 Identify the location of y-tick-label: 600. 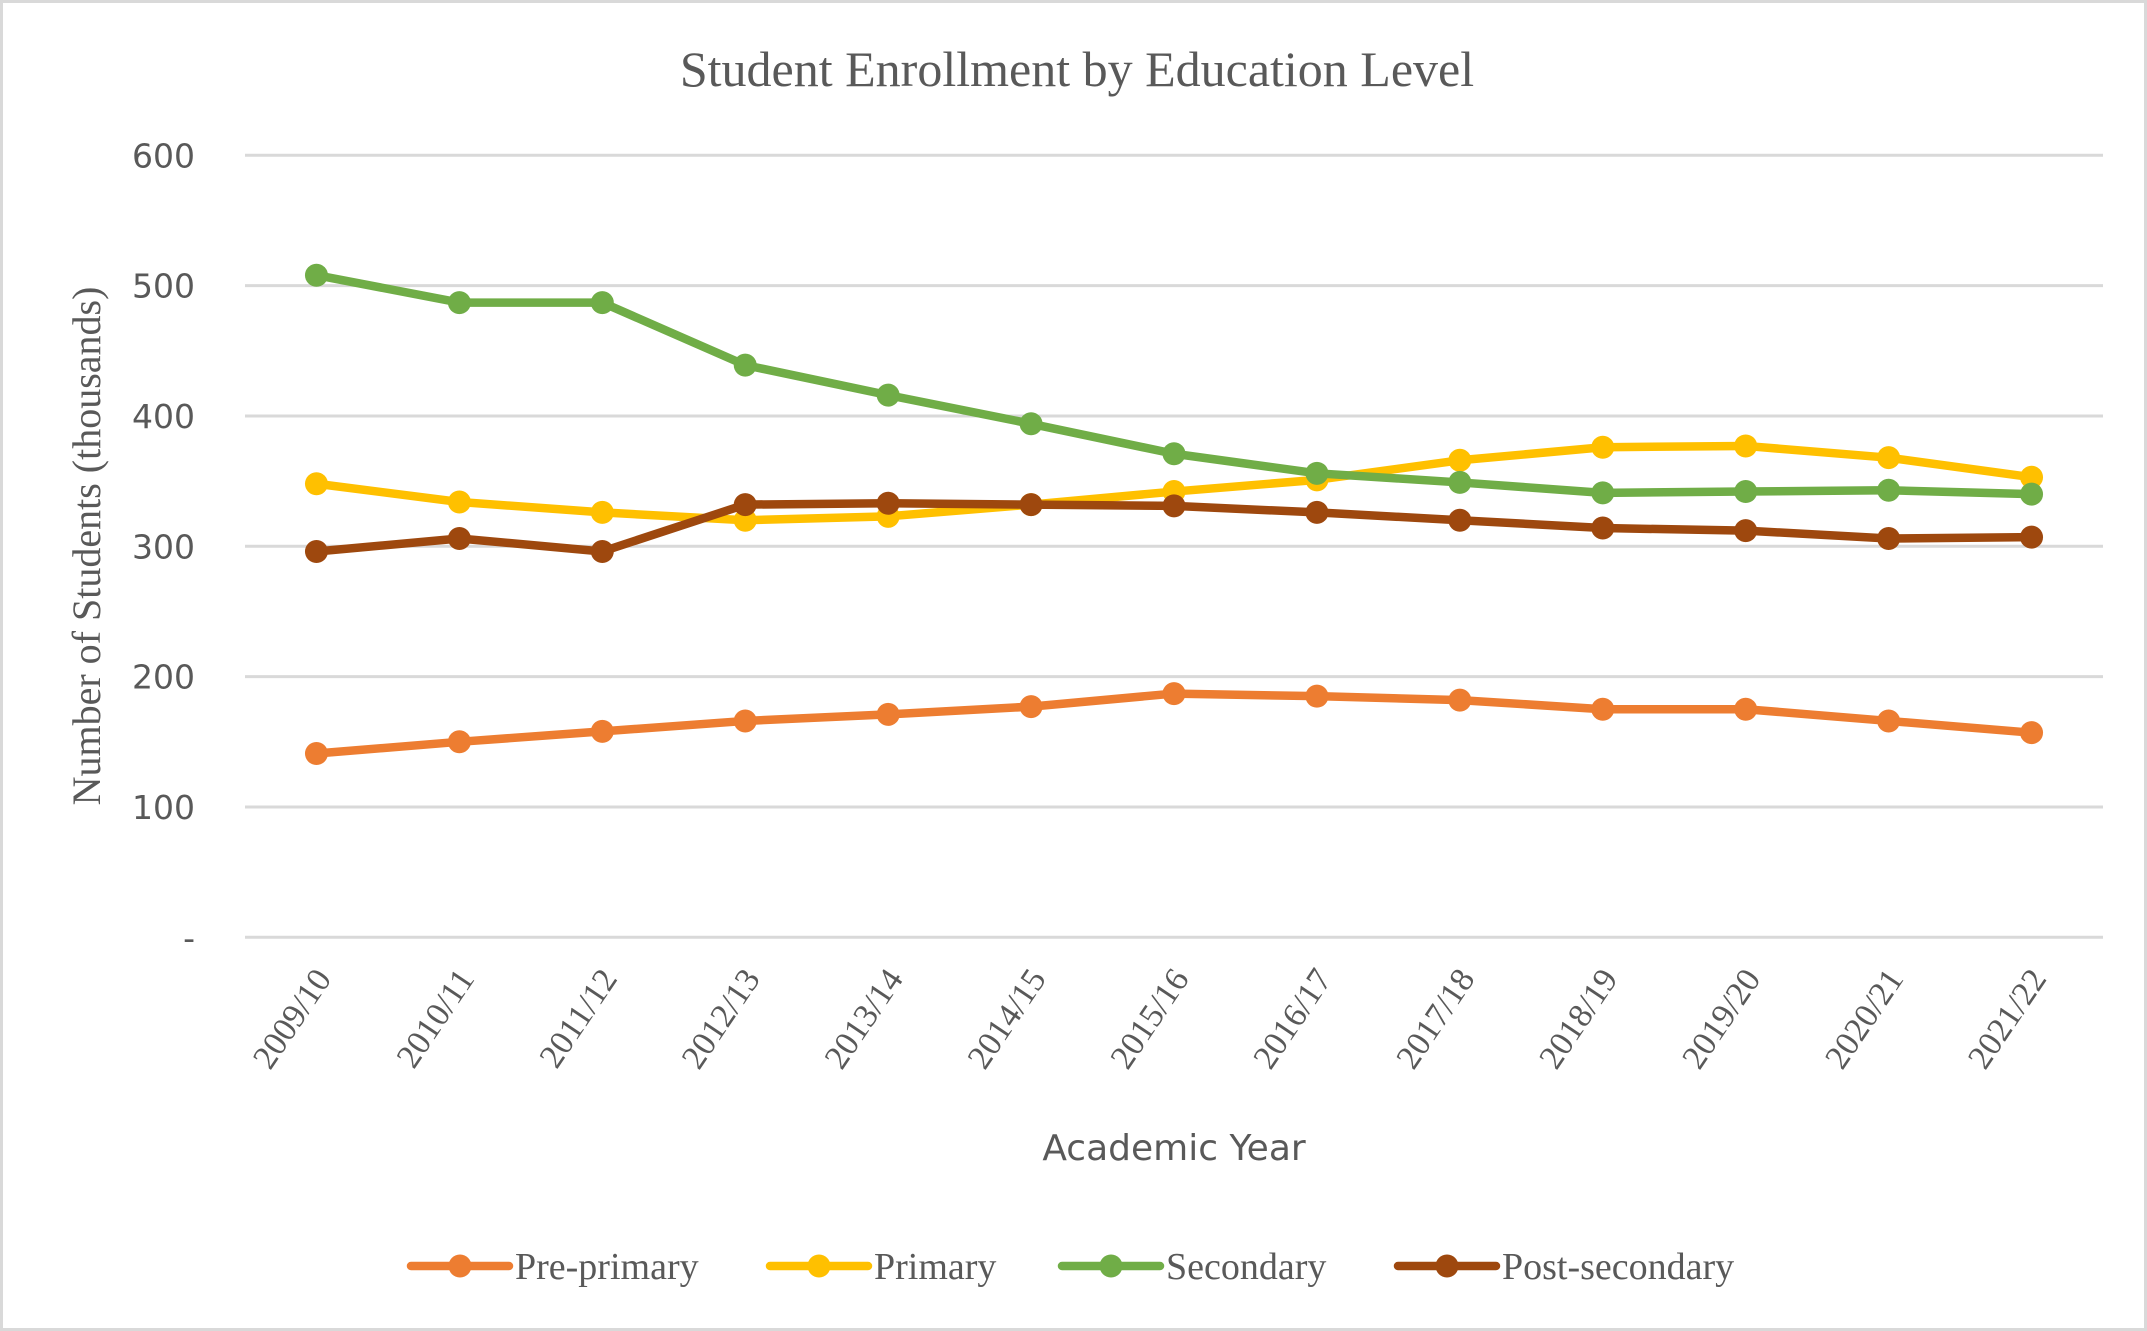
(163, 155).